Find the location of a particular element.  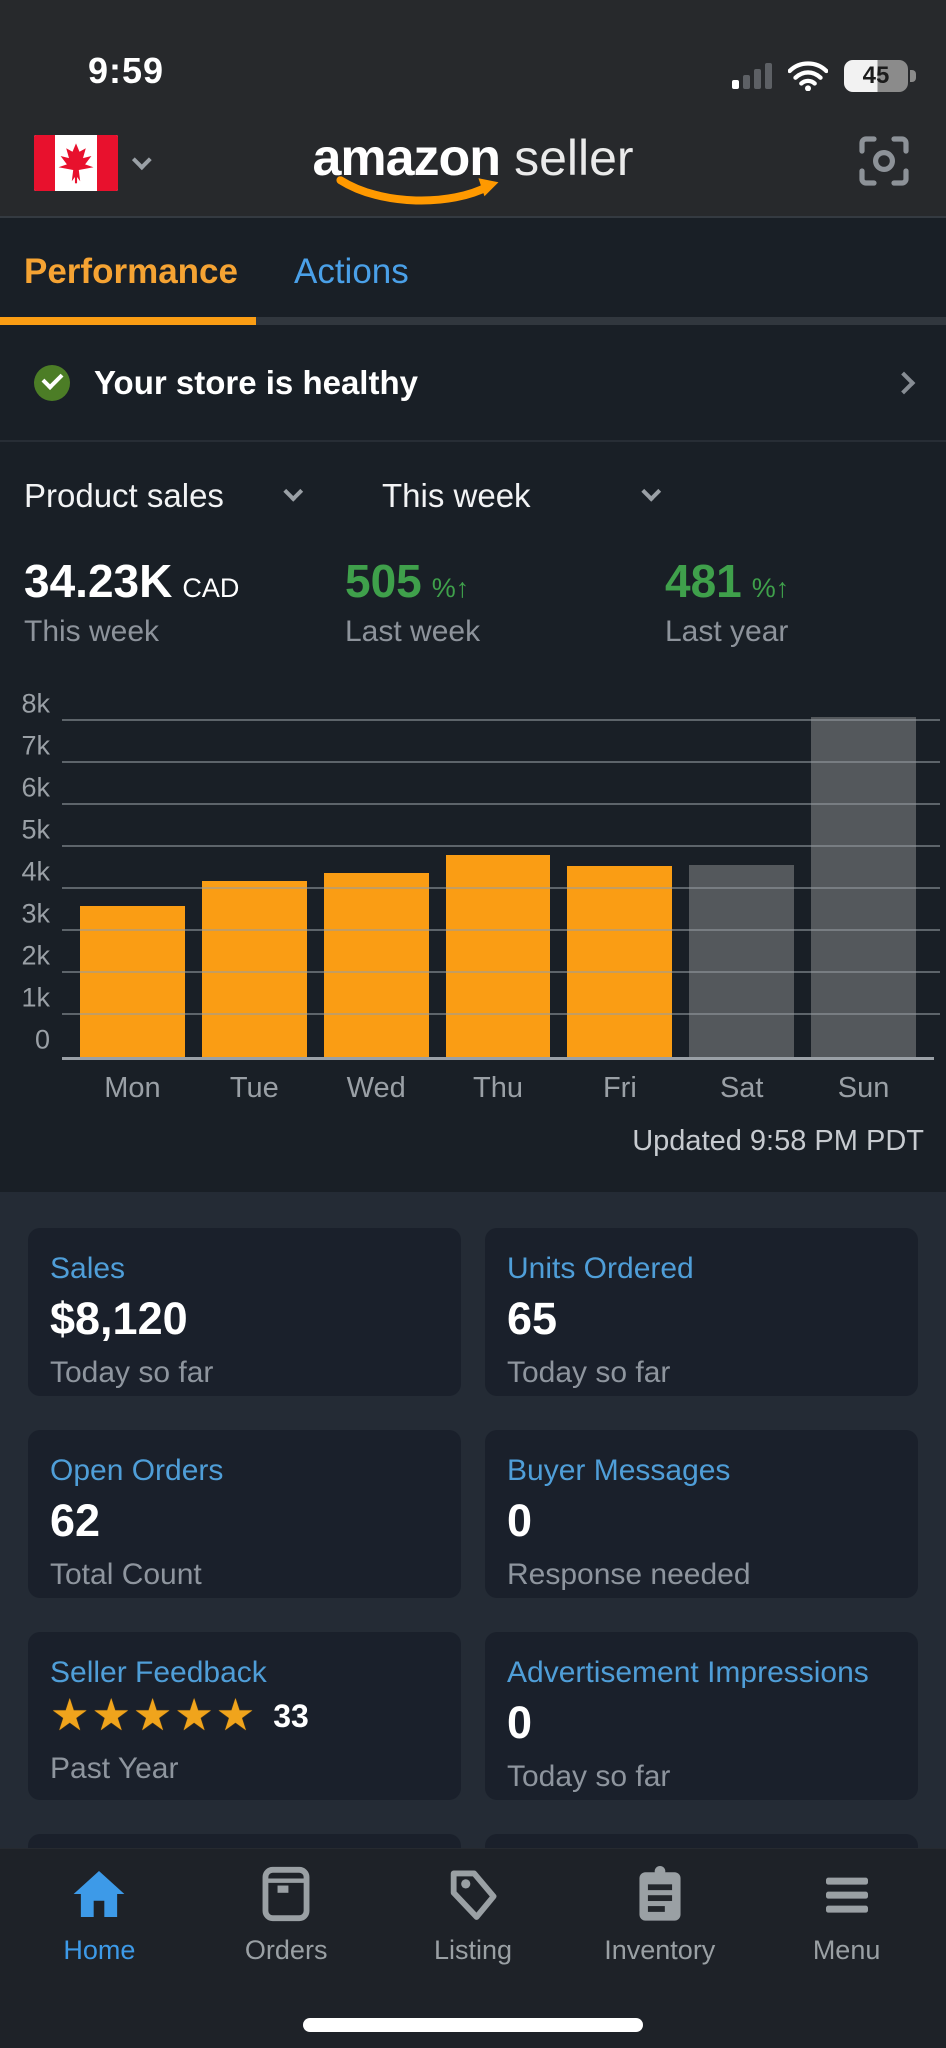

metric-label: This week is located at coordinates (92, 631).